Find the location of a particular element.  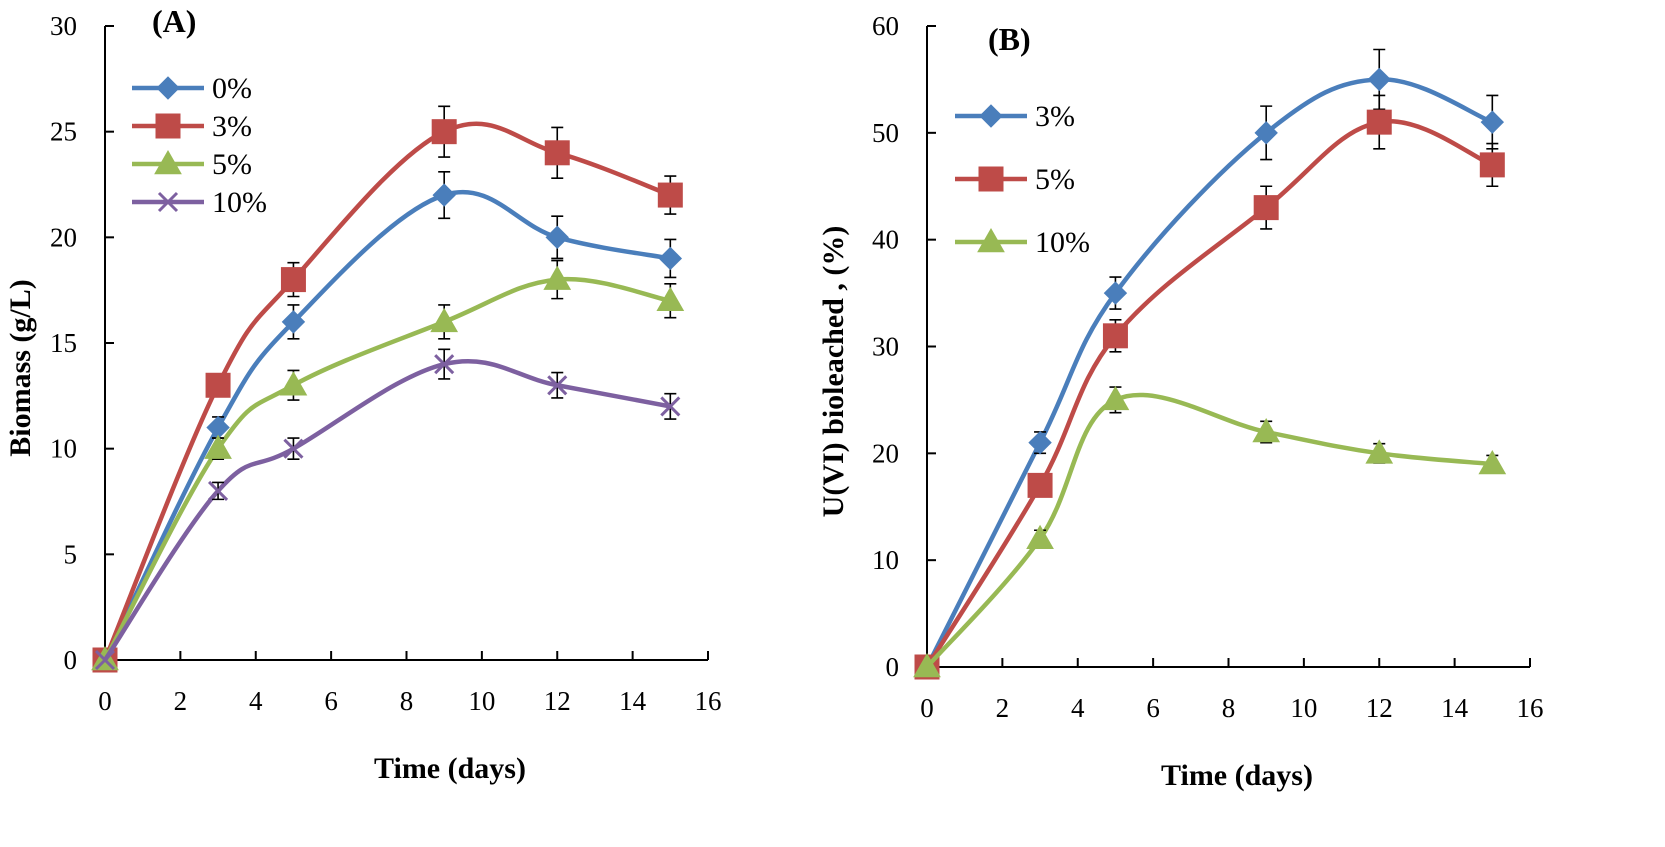

panel-b-x-axis-title: Time (days) is located at coordinates (1237, 775).